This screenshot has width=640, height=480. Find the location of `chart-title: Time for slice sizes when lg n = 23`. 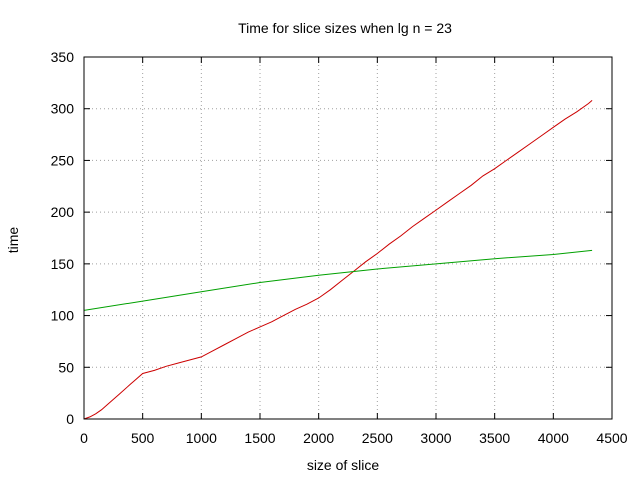

chart-title: Time for slice sizes when lg n = 23 is located at coordinates (345, 28).